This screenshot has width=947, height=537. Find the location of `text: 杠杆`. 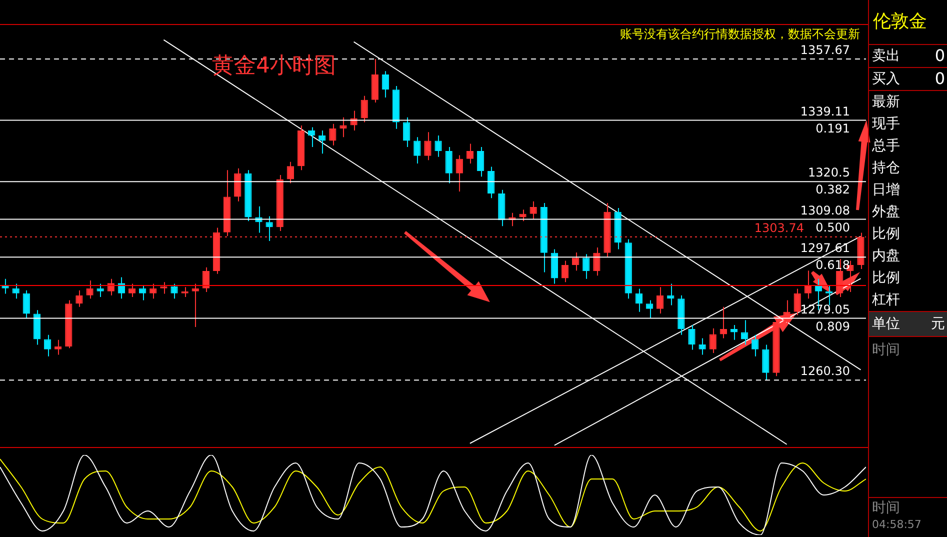

text: 杠杆 is located at coordinates (886, 300).